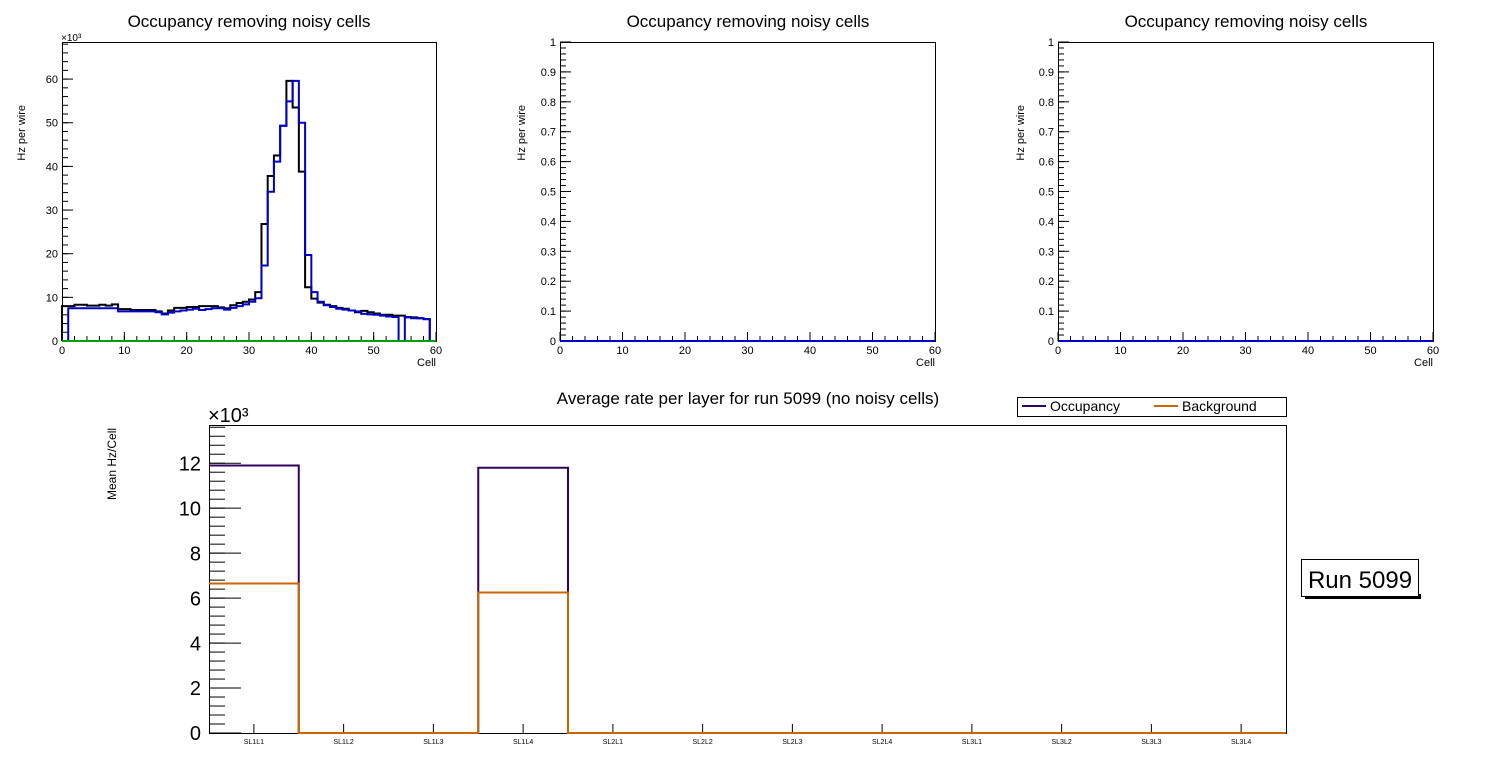 Image resolution: width=1496 pixels, height=772 pixels. Describe the element at coordinates (249, 21) in the screenshot. I see `plot1-title: Occupancy removing noisy cells` at that location.